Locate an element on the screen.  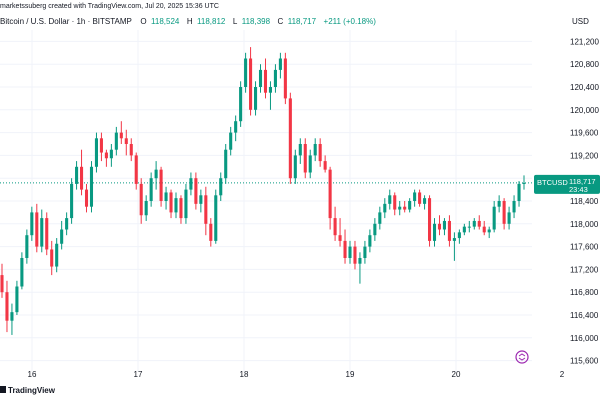
change-value: +211 (+0.18%) is located at coordinates (350, 21).